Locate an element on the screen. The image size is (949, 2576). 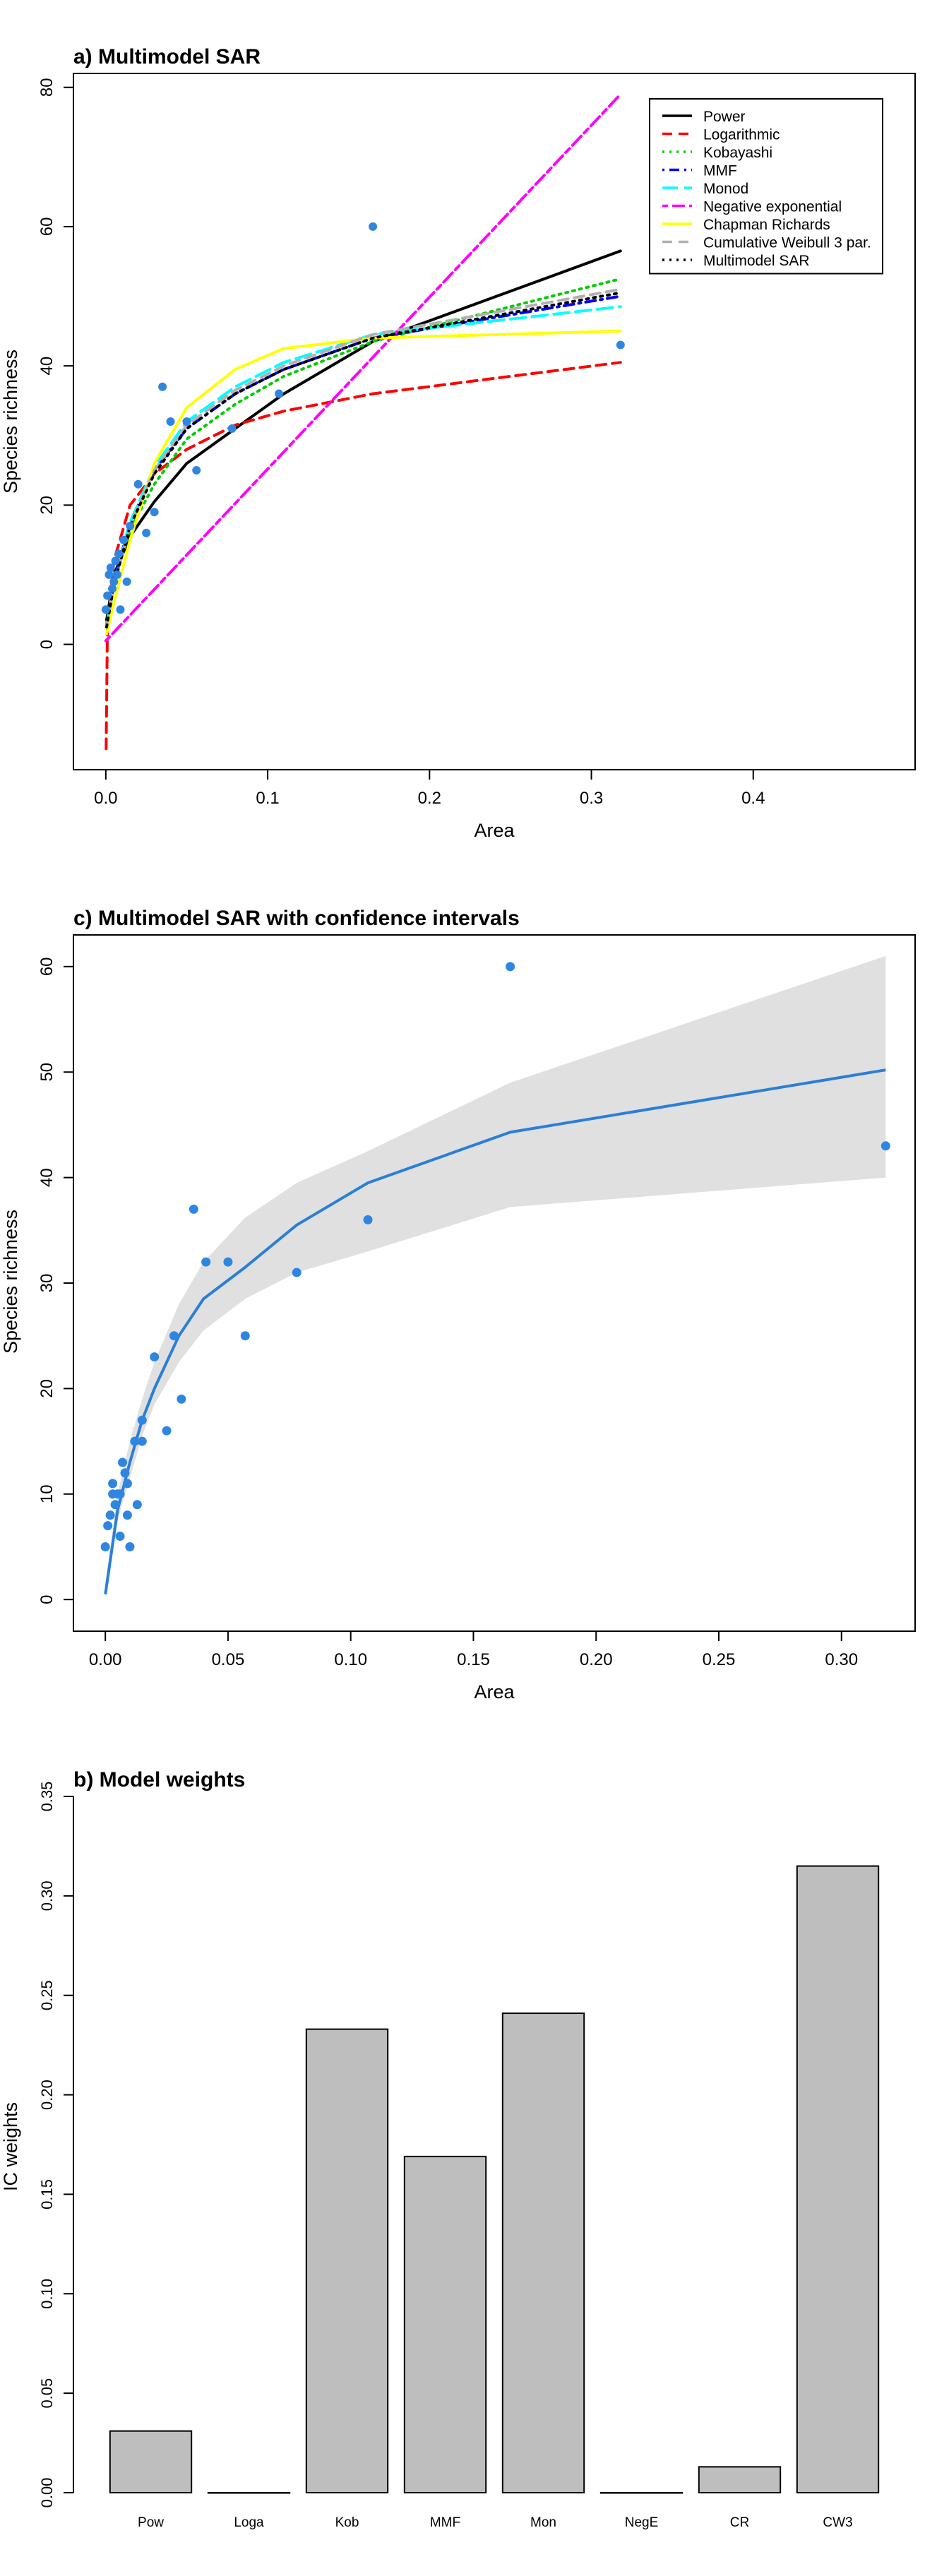
panel-c-y-axis-label: Species richness is located at coordinates (10, 1282).